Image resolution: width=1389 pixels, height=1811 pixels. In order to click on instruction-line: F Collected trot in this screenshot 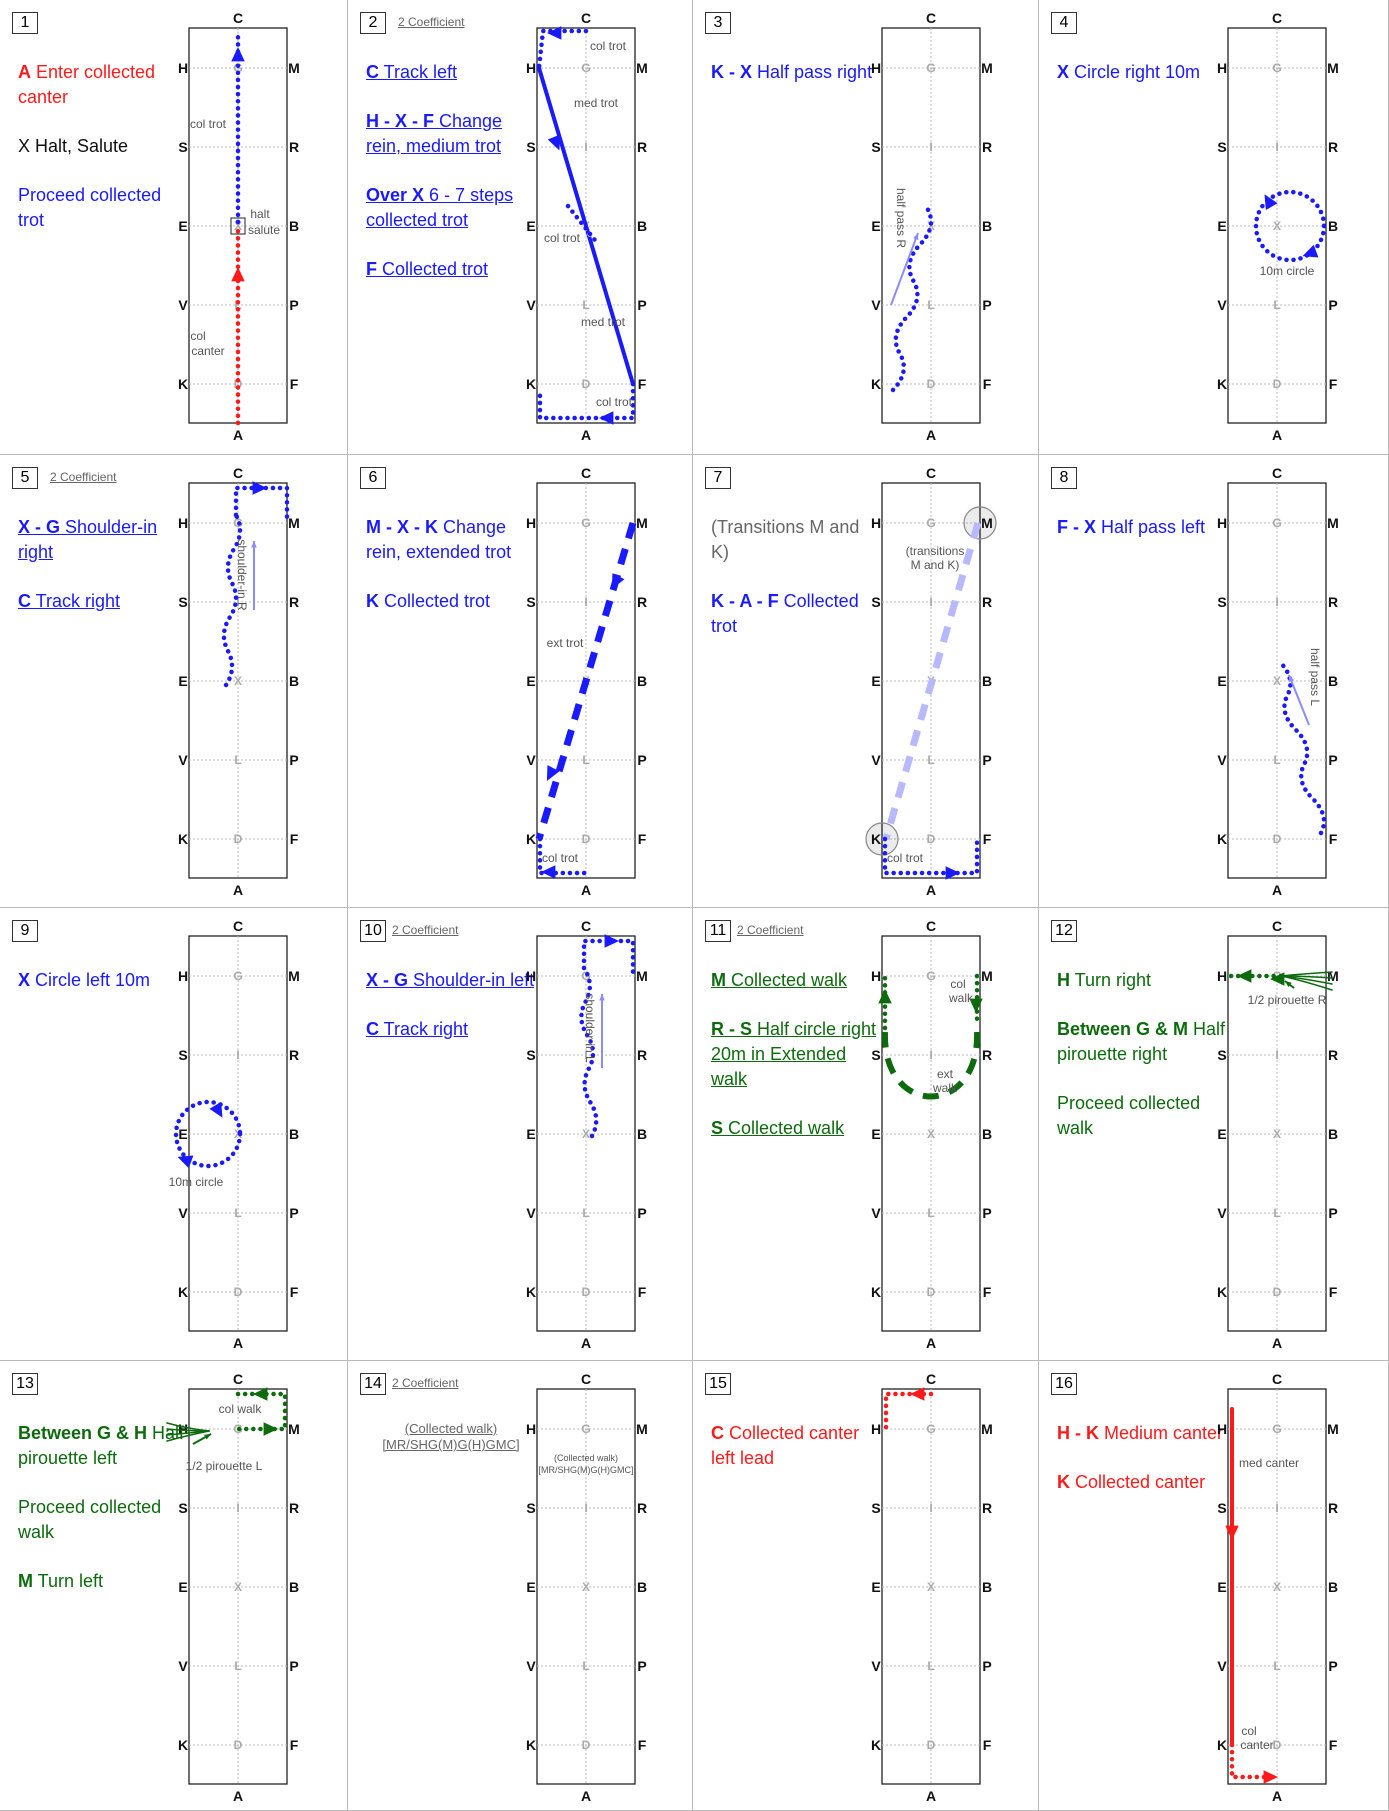, I will do `click(451, 269)`.